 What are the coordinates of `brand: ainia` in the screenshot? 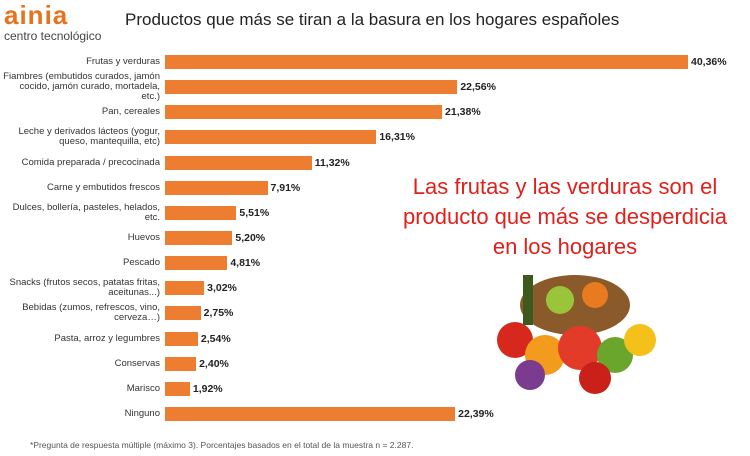 It's located at (36, 15).